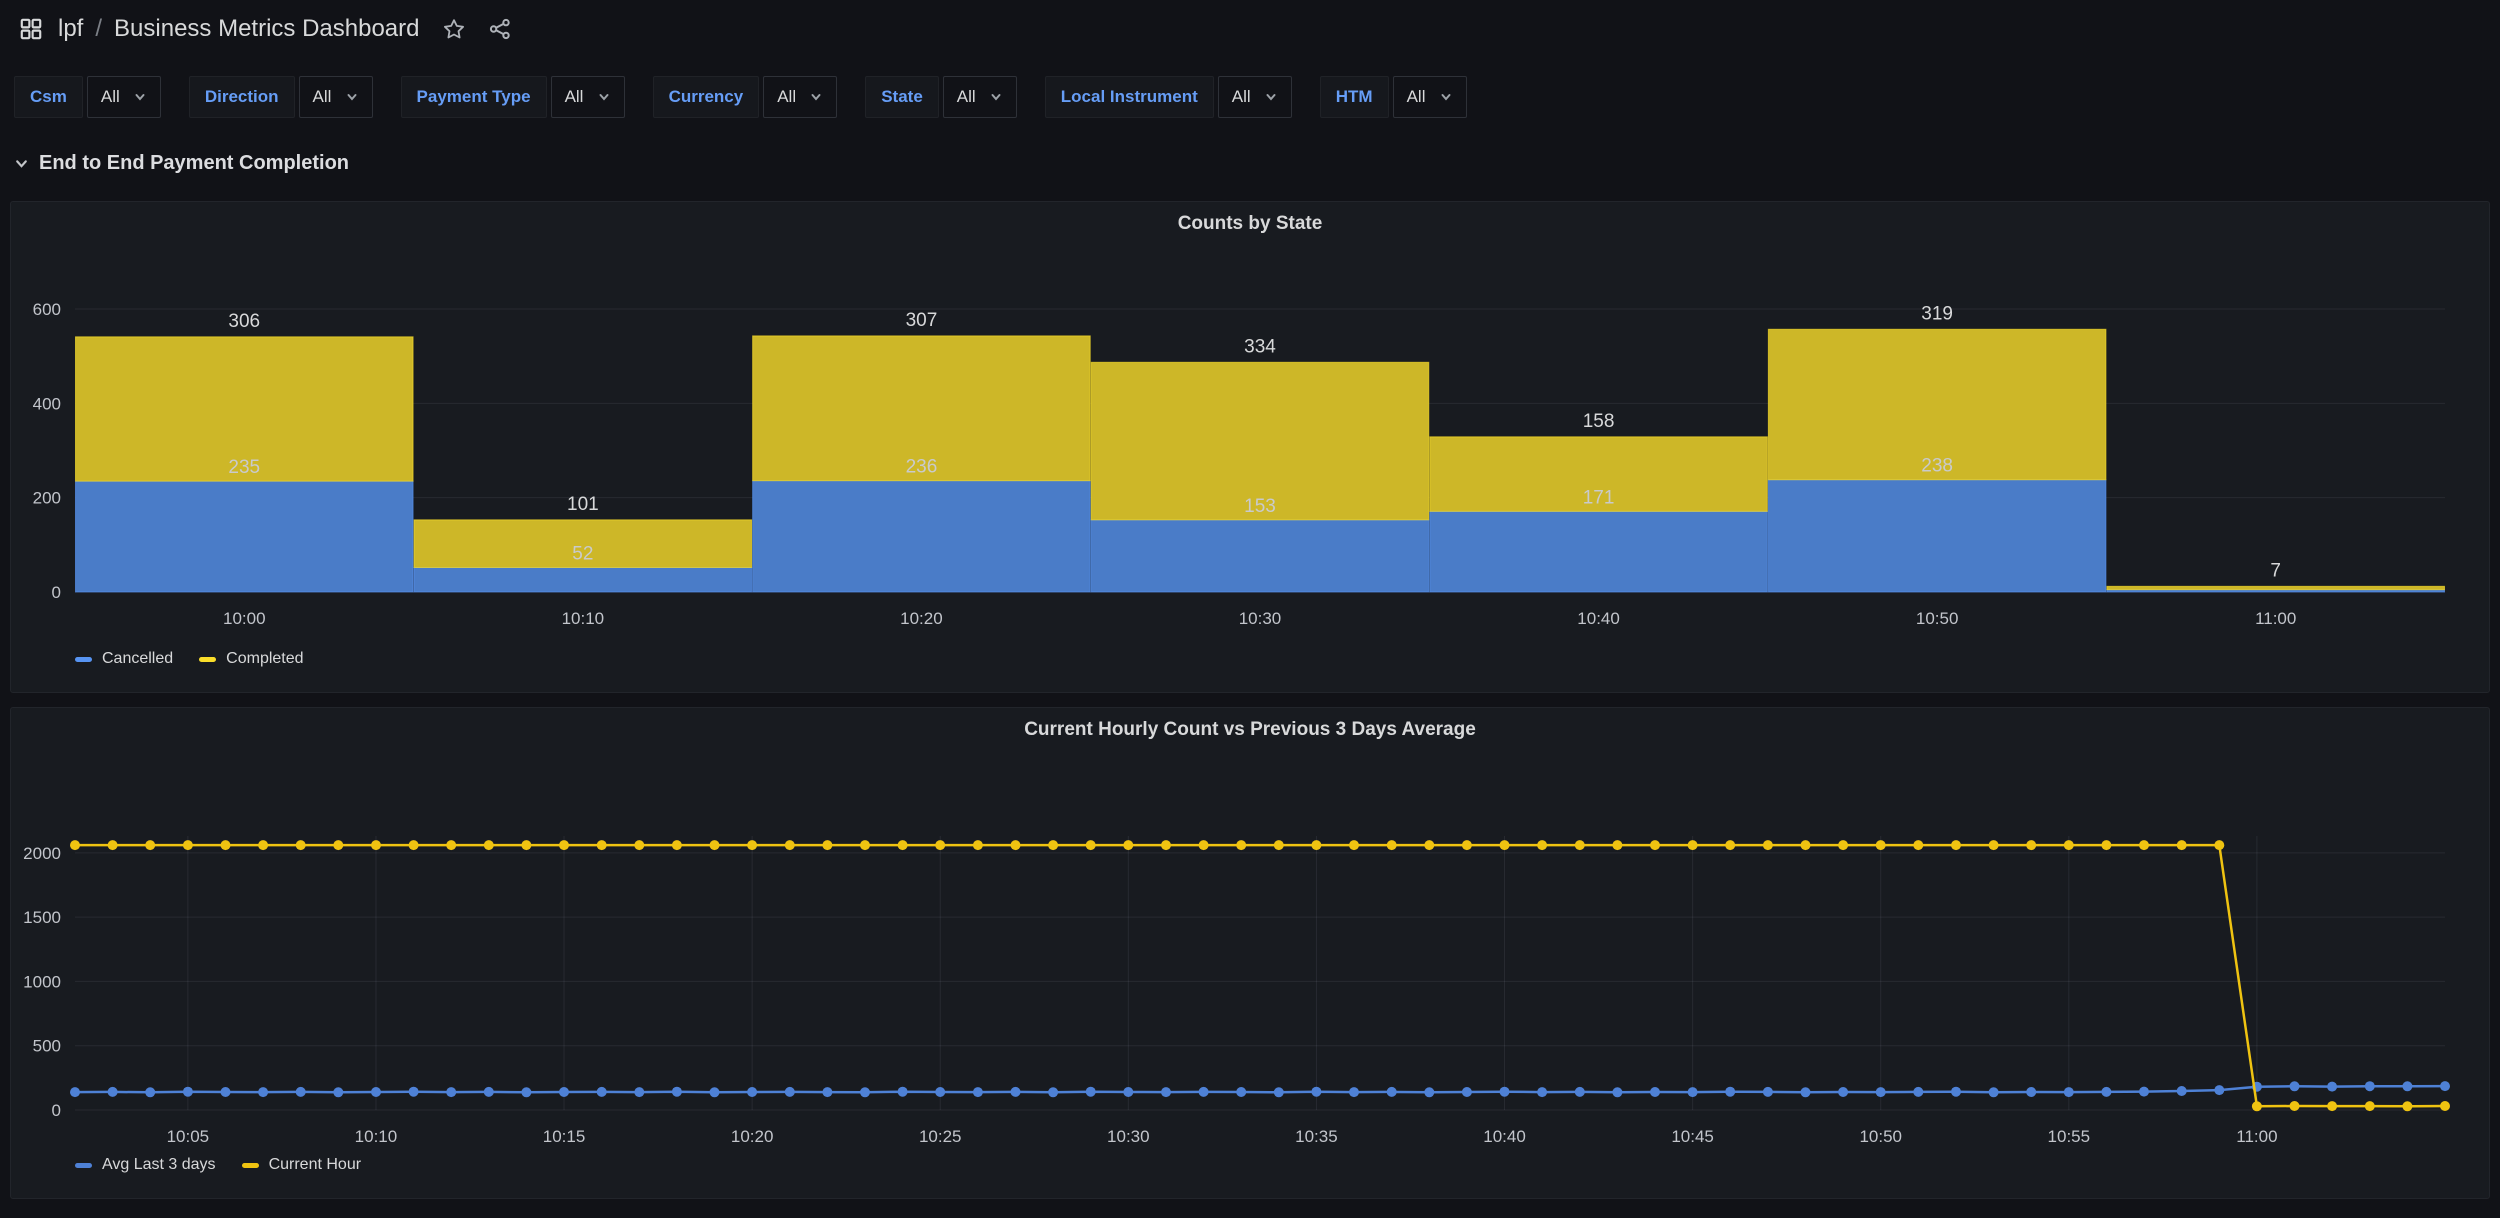 The image size is (2500, 1218). I want to click on apps-grid-icon, so click(31, 29).